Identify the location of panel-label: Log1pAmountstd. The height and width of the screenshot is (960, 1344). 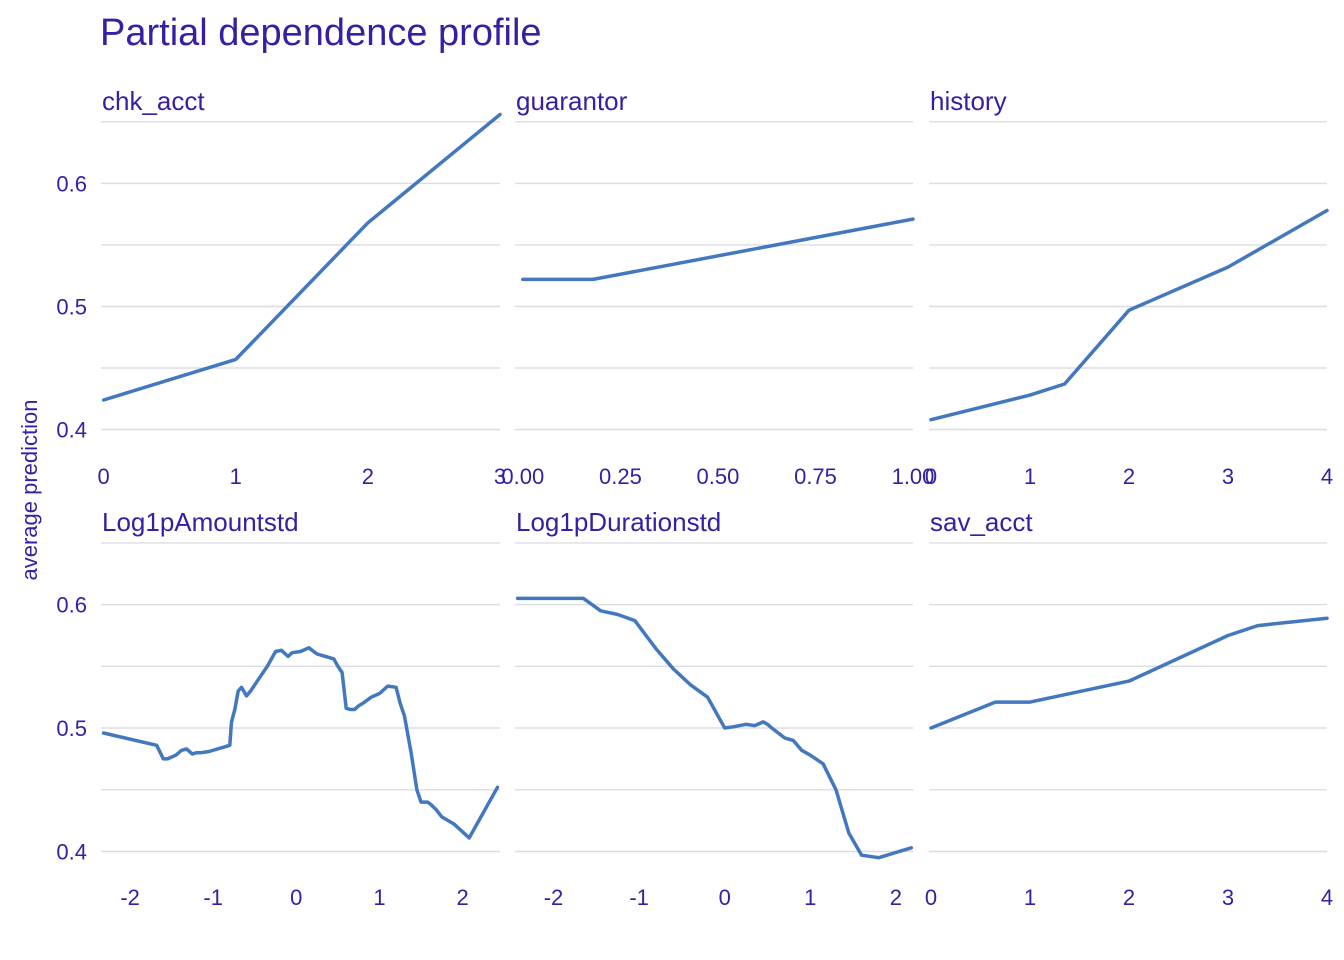
(200, 522).